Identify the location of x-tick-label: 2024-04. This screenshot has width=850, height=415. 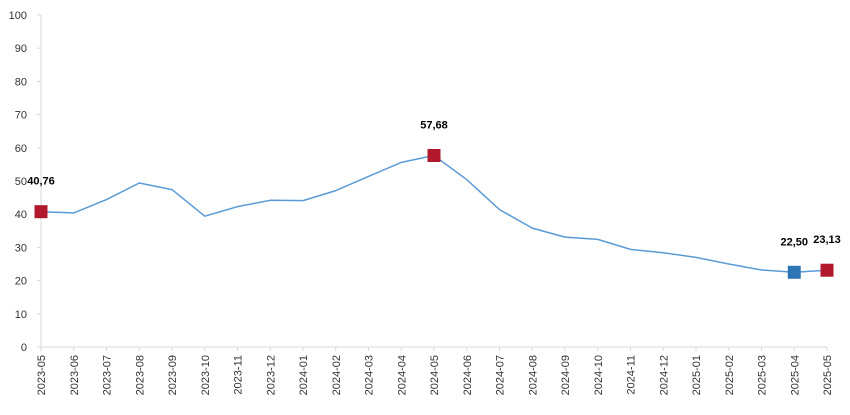
(402, 375).